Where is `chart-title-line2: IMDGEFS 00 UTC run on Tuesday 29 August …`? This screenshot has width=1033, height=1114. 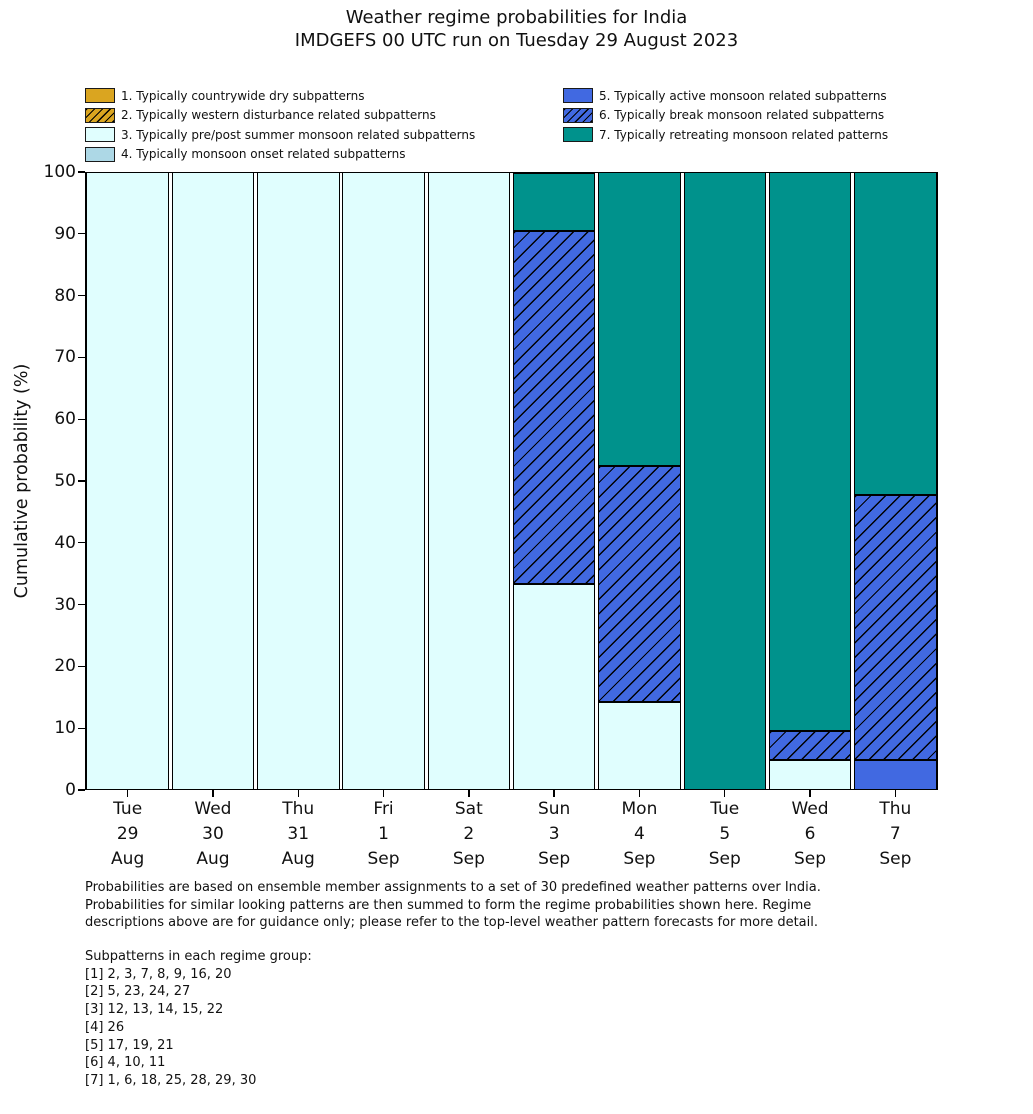
chart-title-line2: IMDGEFS 00 UTC run on Tuesday 29 August … is located at coordinates (516, 40).